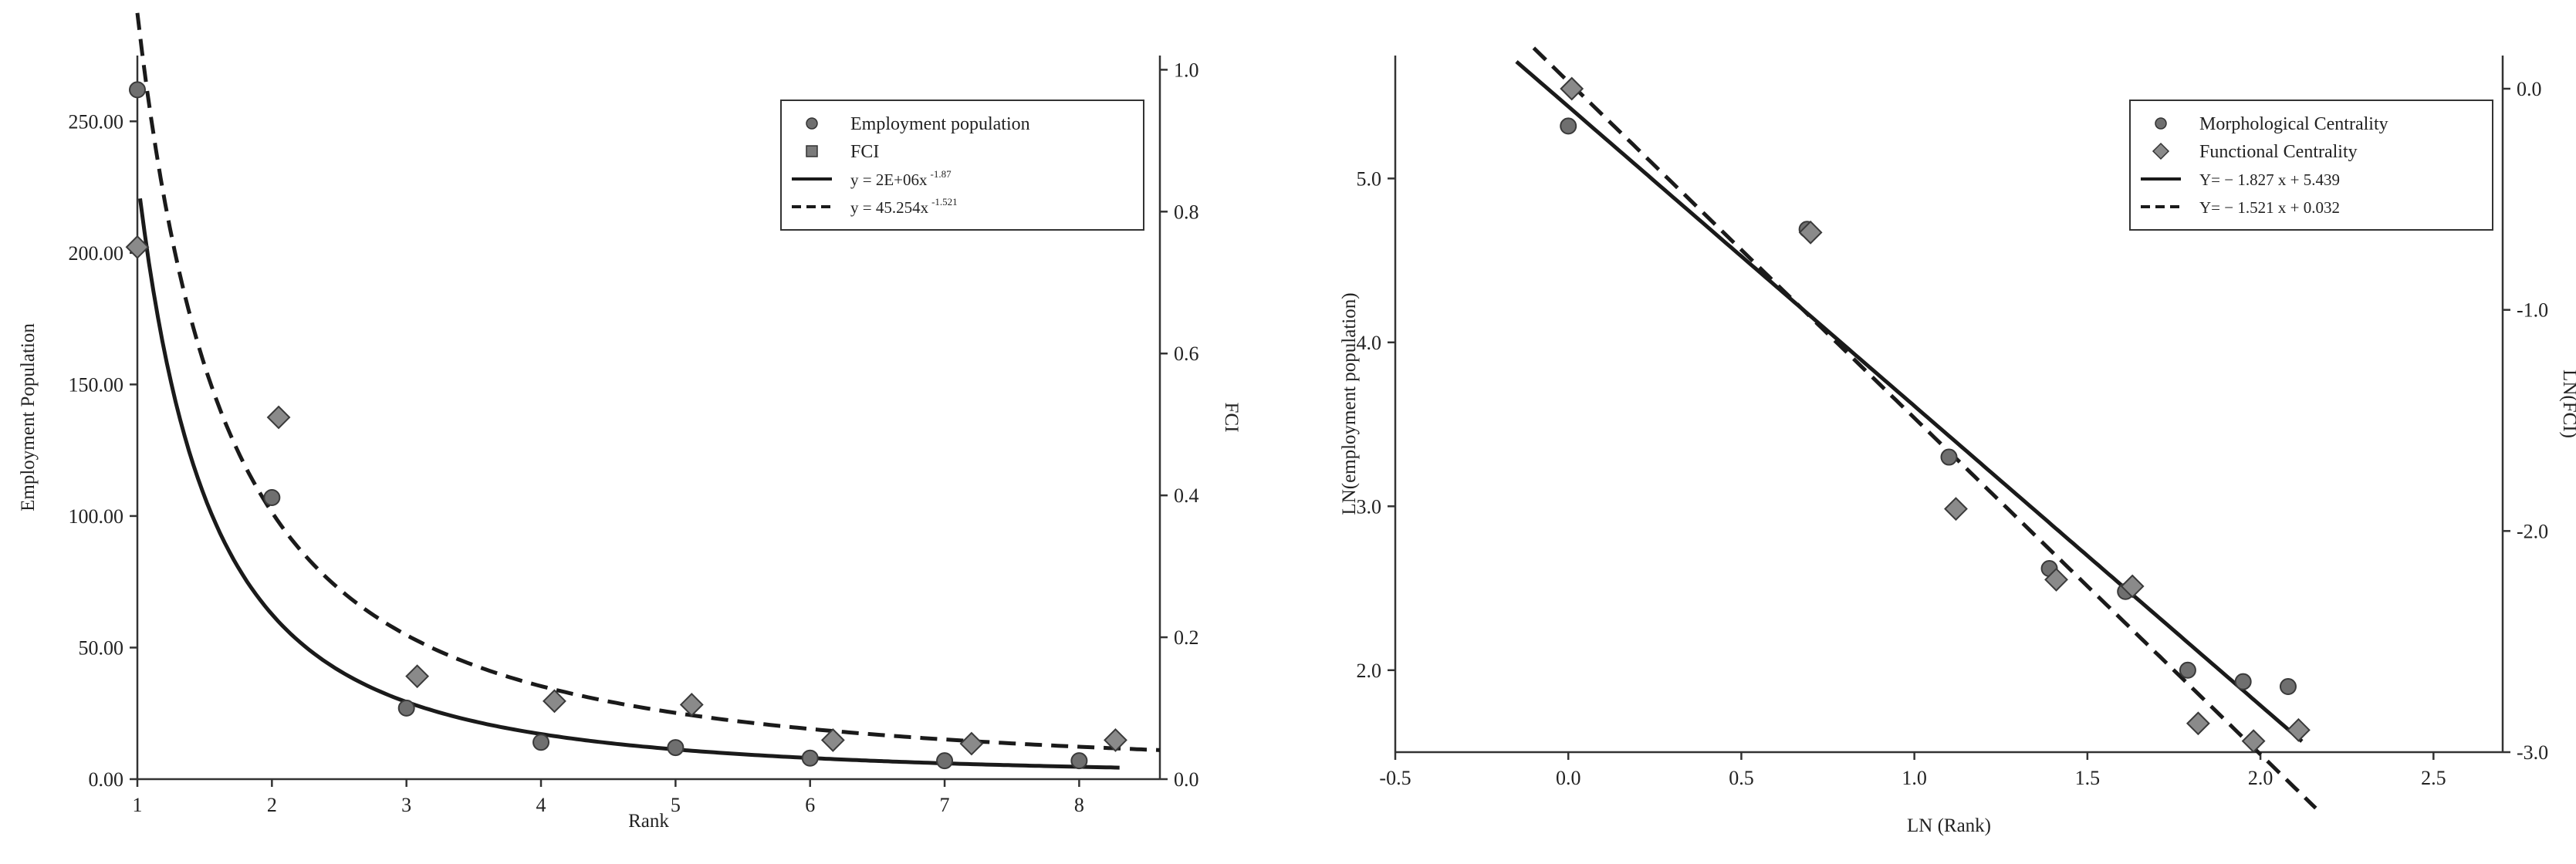 Image resolution: width=2576 pixels, height=864 pixels. What do you see at coordinates (944, 202) in the screenshot?
I see `fit-equation-exponent: -1.521` at bounding box center [944, 202].